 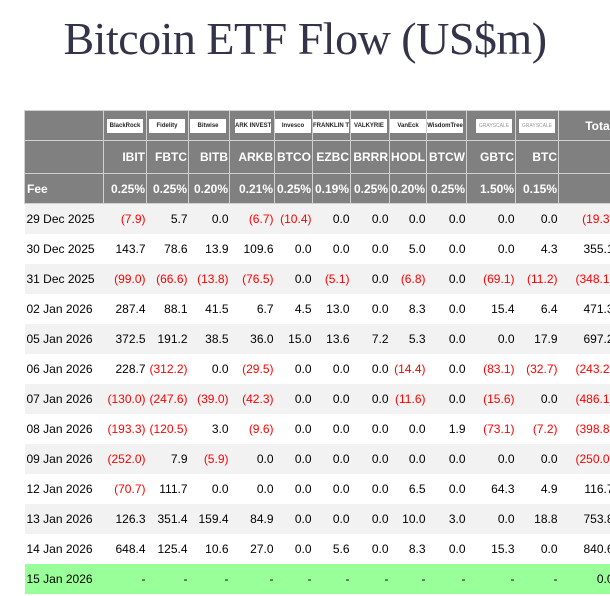 I want to click on flow-cell: (7.9), so click(x=125, y=218).